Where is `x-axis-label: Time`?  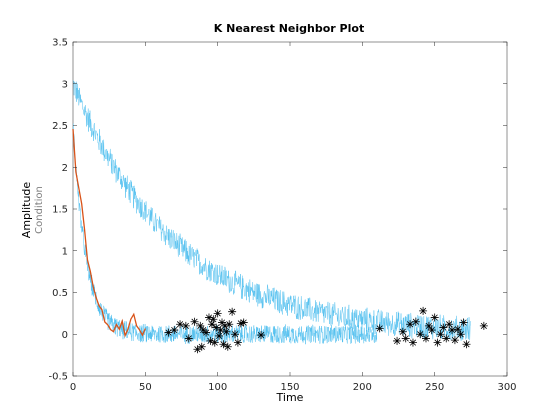 x-axis-label: Time is located at coordinates (290, 397).